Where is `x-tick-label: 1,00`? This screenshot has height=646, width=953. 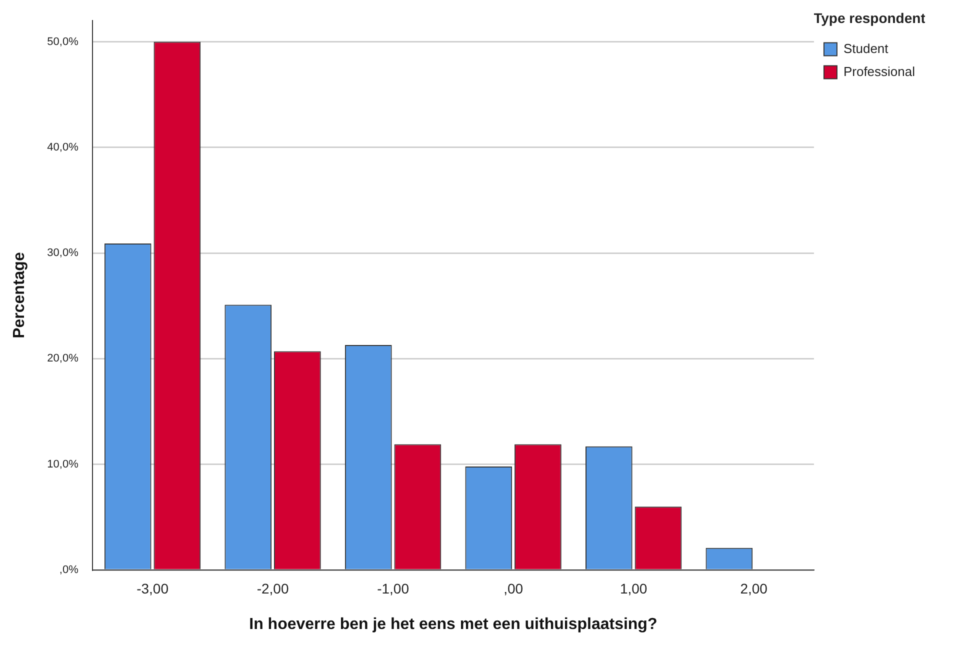 x-tick-label: 1,00 is located at coordinates (634, 588).